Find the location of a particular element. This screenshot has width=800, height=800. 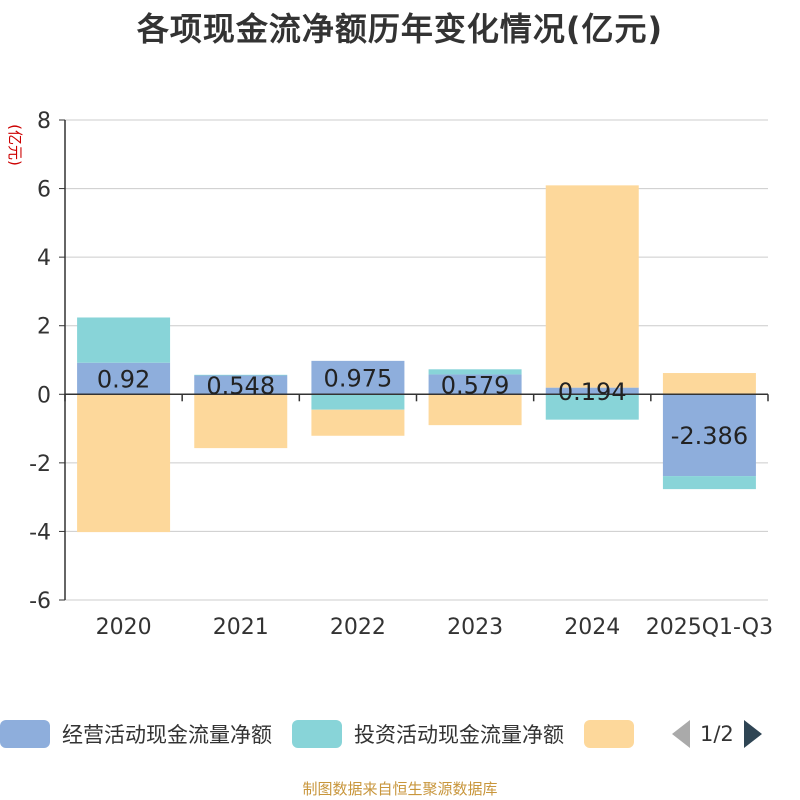

legend-item-operating: 经营活动现金流量净额 is located at coordinates (136, 734).